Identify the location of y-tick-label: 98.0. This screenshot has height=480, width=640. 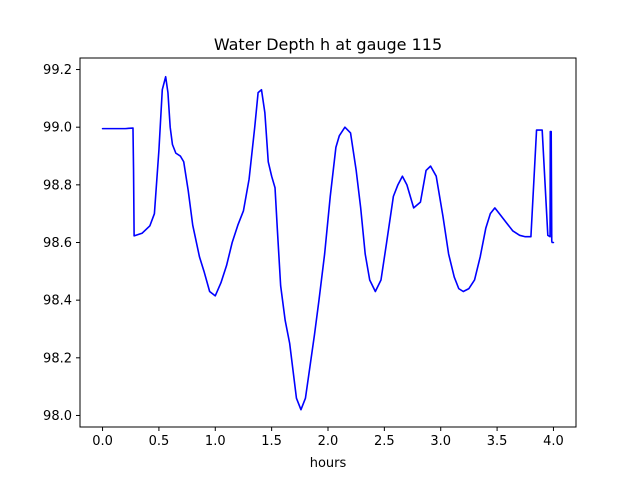
(57, 416).